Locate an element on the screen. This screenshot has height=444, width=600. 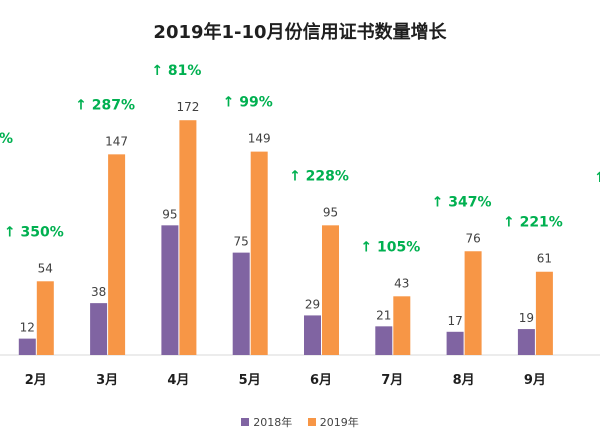
x-tick-label-4: 4月 is located at coordinates (178, 380).